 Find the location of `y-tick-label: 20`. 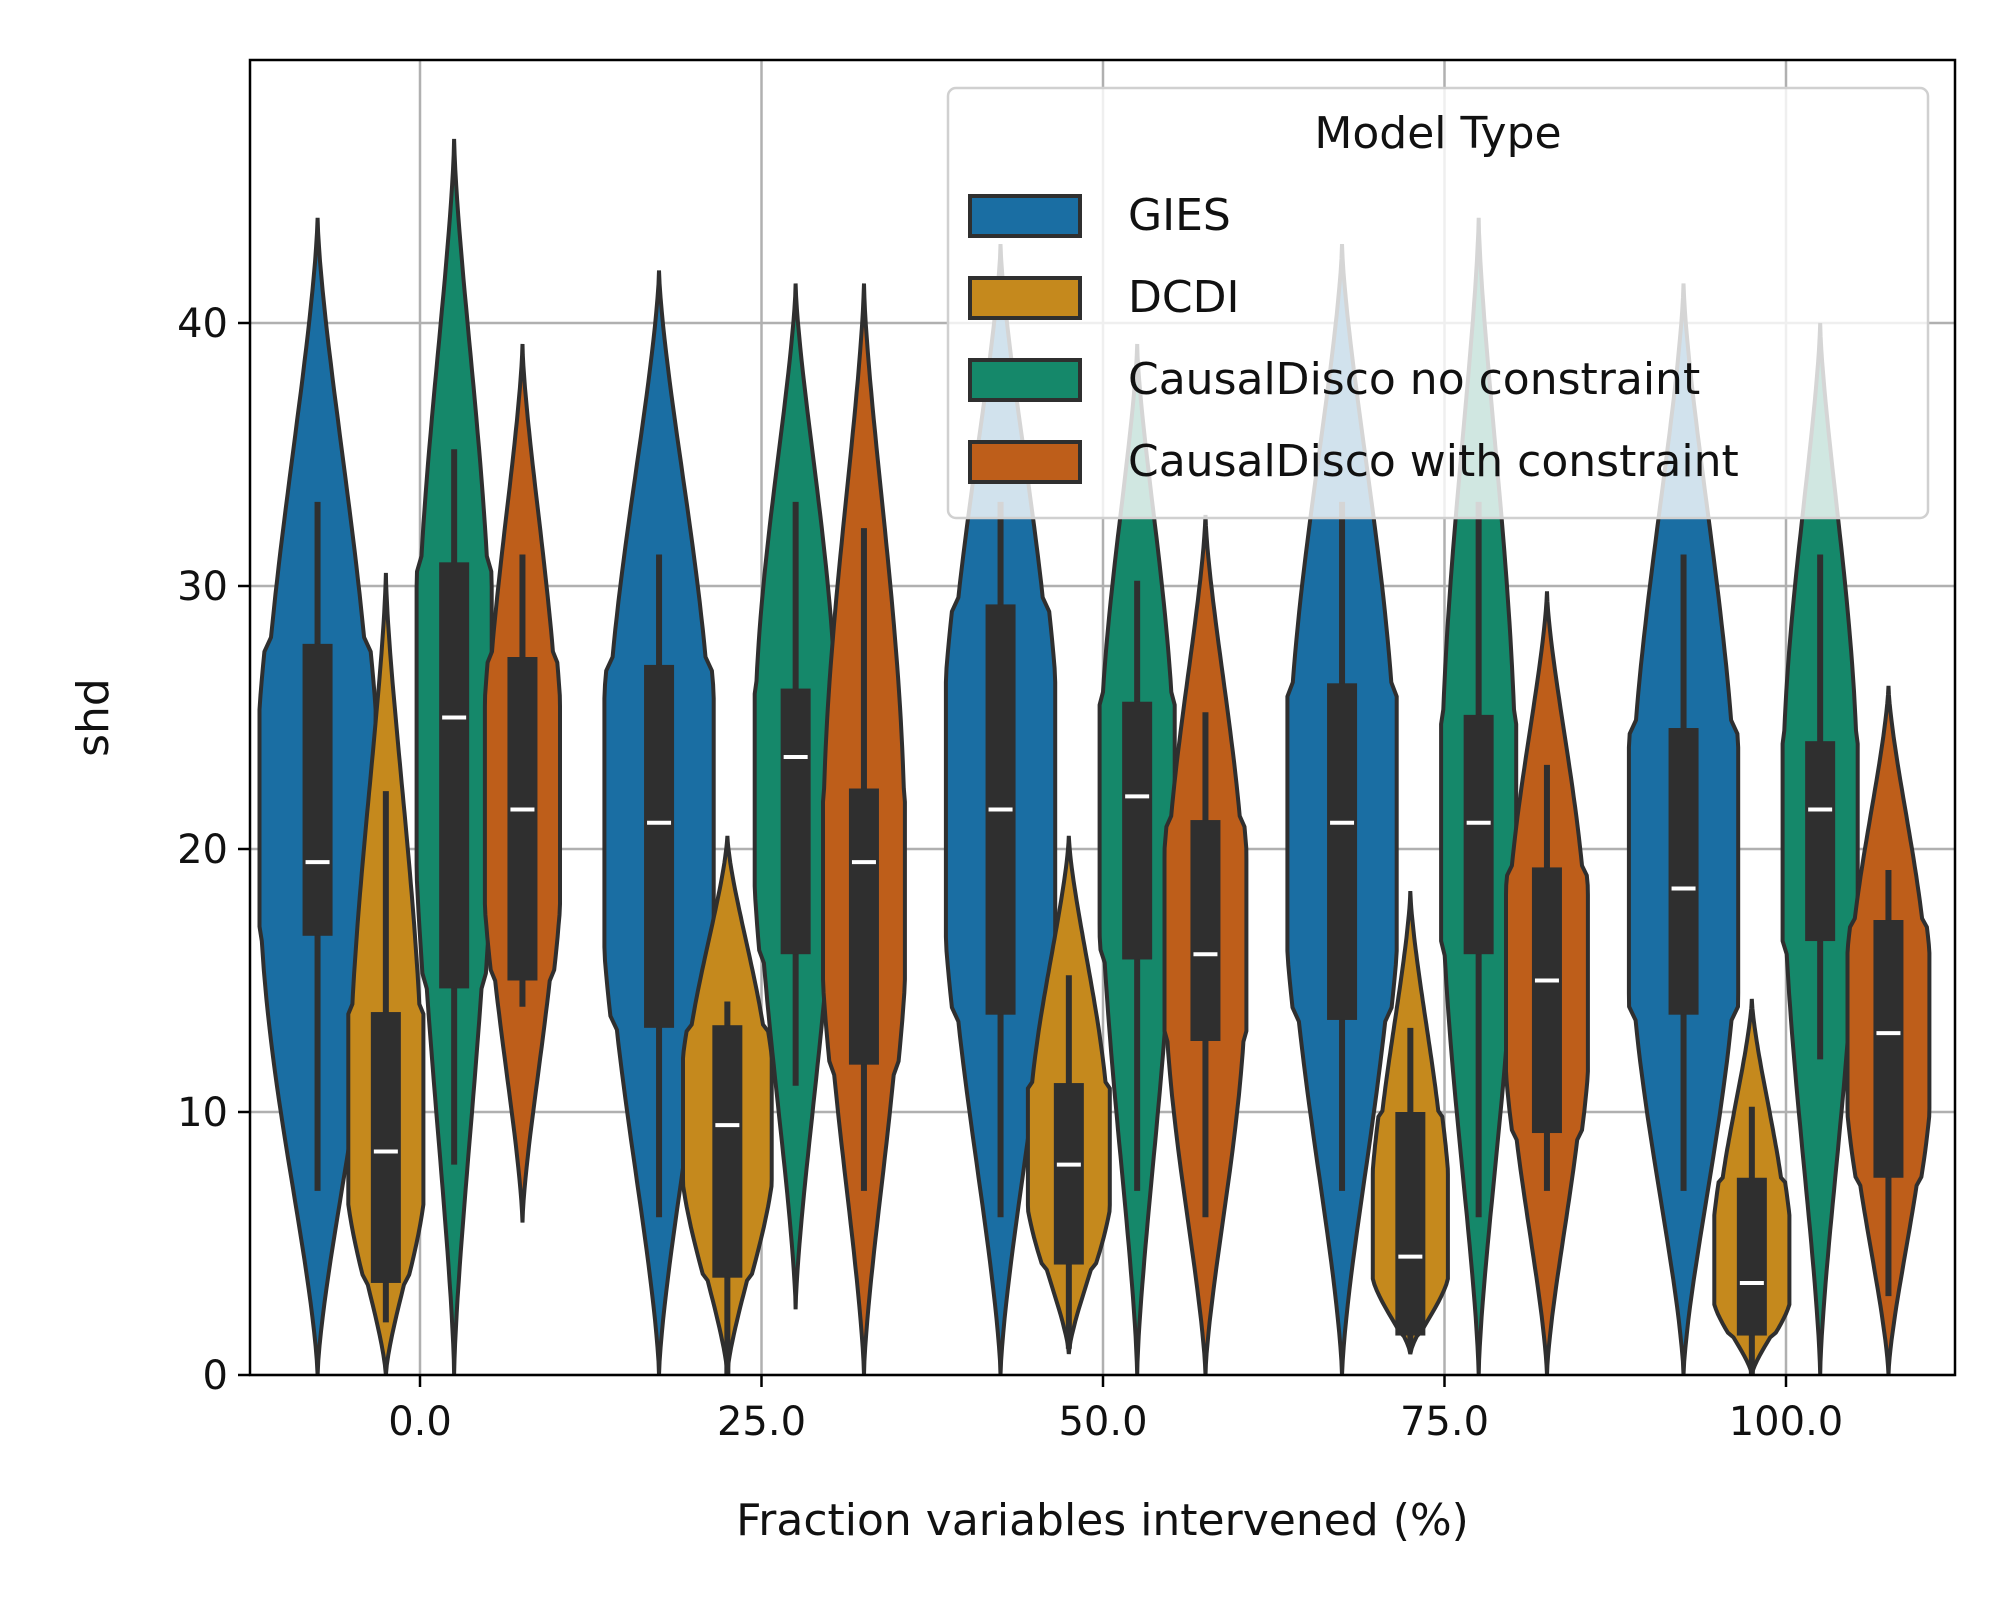

y-tick-label: 20 is located at coordinates (202, 850).